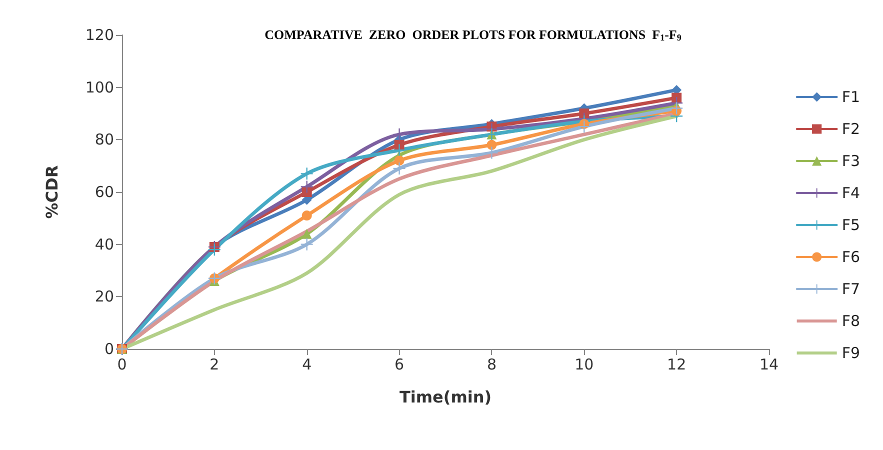 The width and height of the screenshot is (883, 450). What do you see at coordinates (851, 161) in the screenshot?
I see `legend-label: F3` at bounding box center [851, 161].